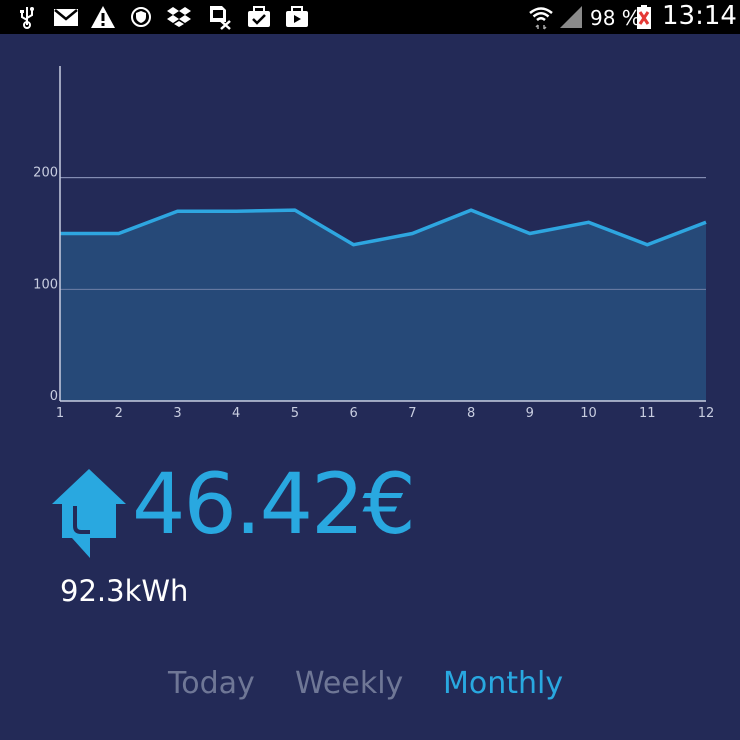  What do you see at coordinates (45, 173) in the screenshot?
I see `y-tick-label: 200` at bounding box center [45, 173].